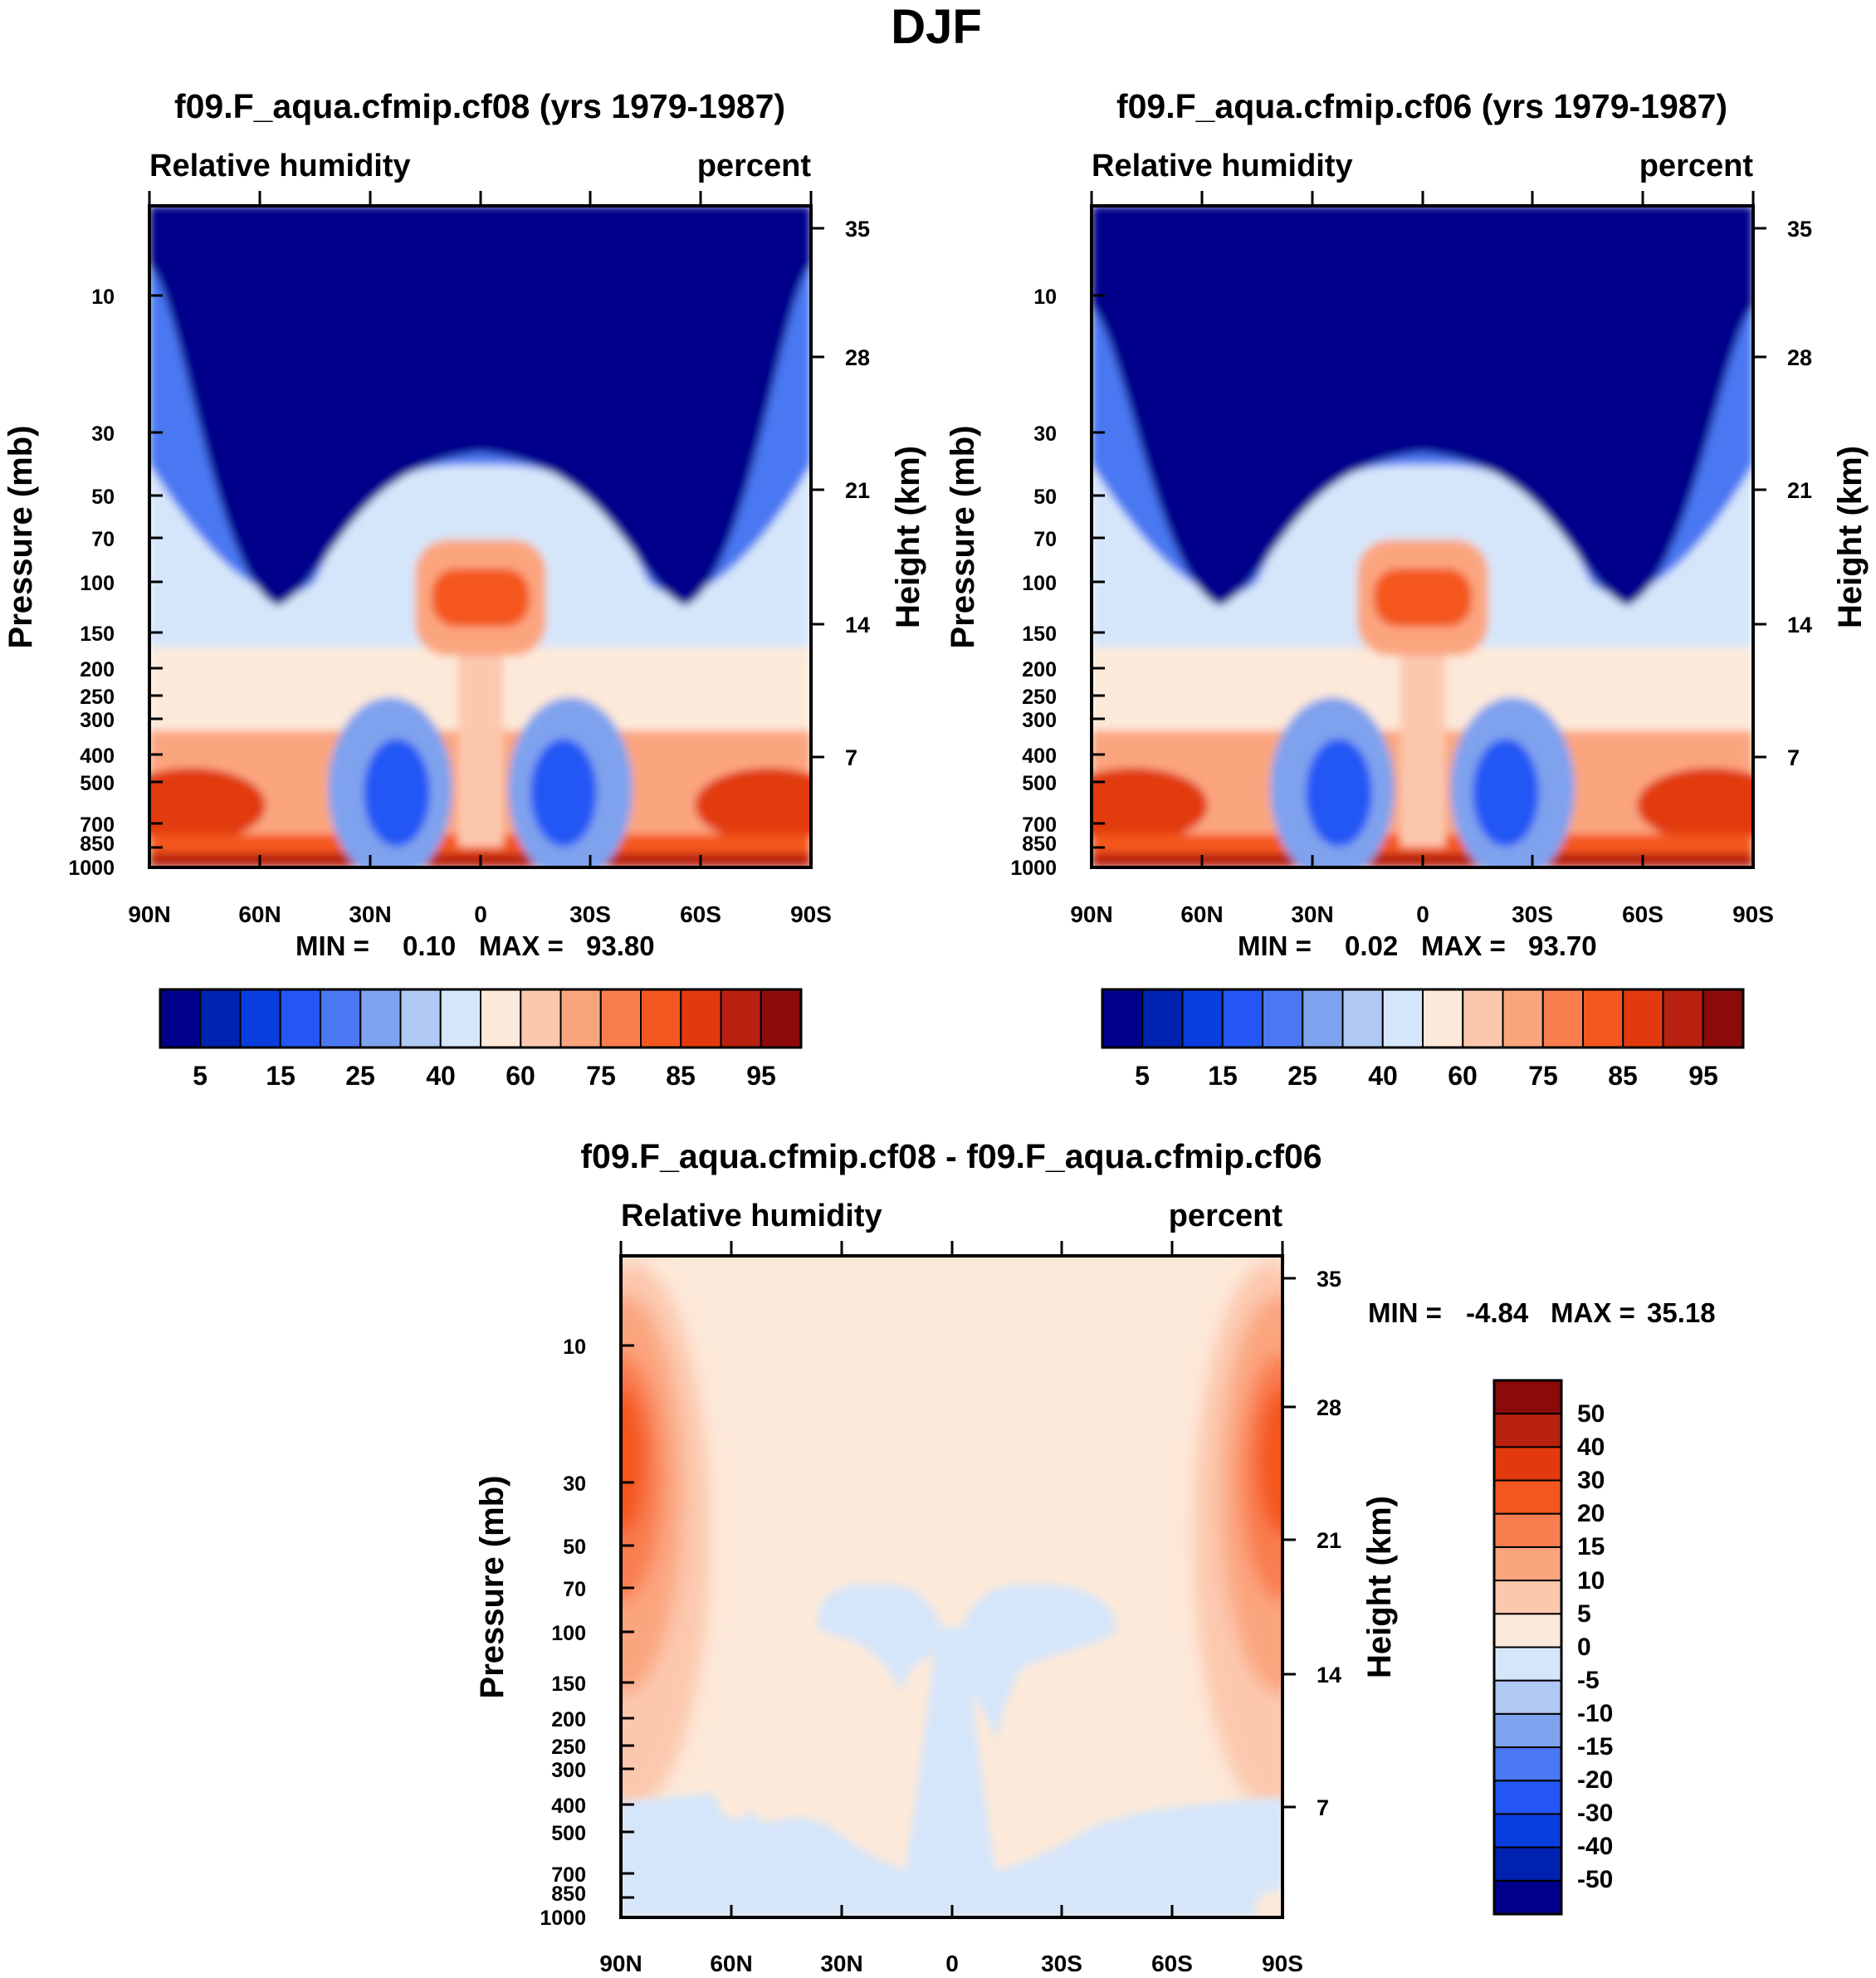 This screenshot has width=1876, height=1978. What do you see at coordinates (1172, 1964) in the screenshot?
I see `x-tick-label: 60S` at bounding box center [1172, 1964].